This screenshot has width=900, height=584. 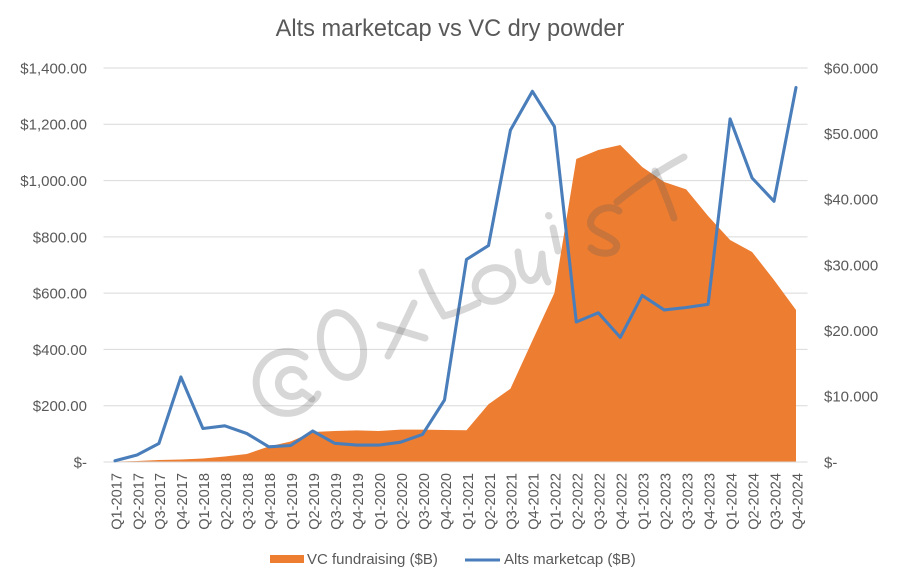 What do you see at coordinates (851, 134) in the screenshot?
I see `svg-text: $50.000` at bounding box center [851, 134].